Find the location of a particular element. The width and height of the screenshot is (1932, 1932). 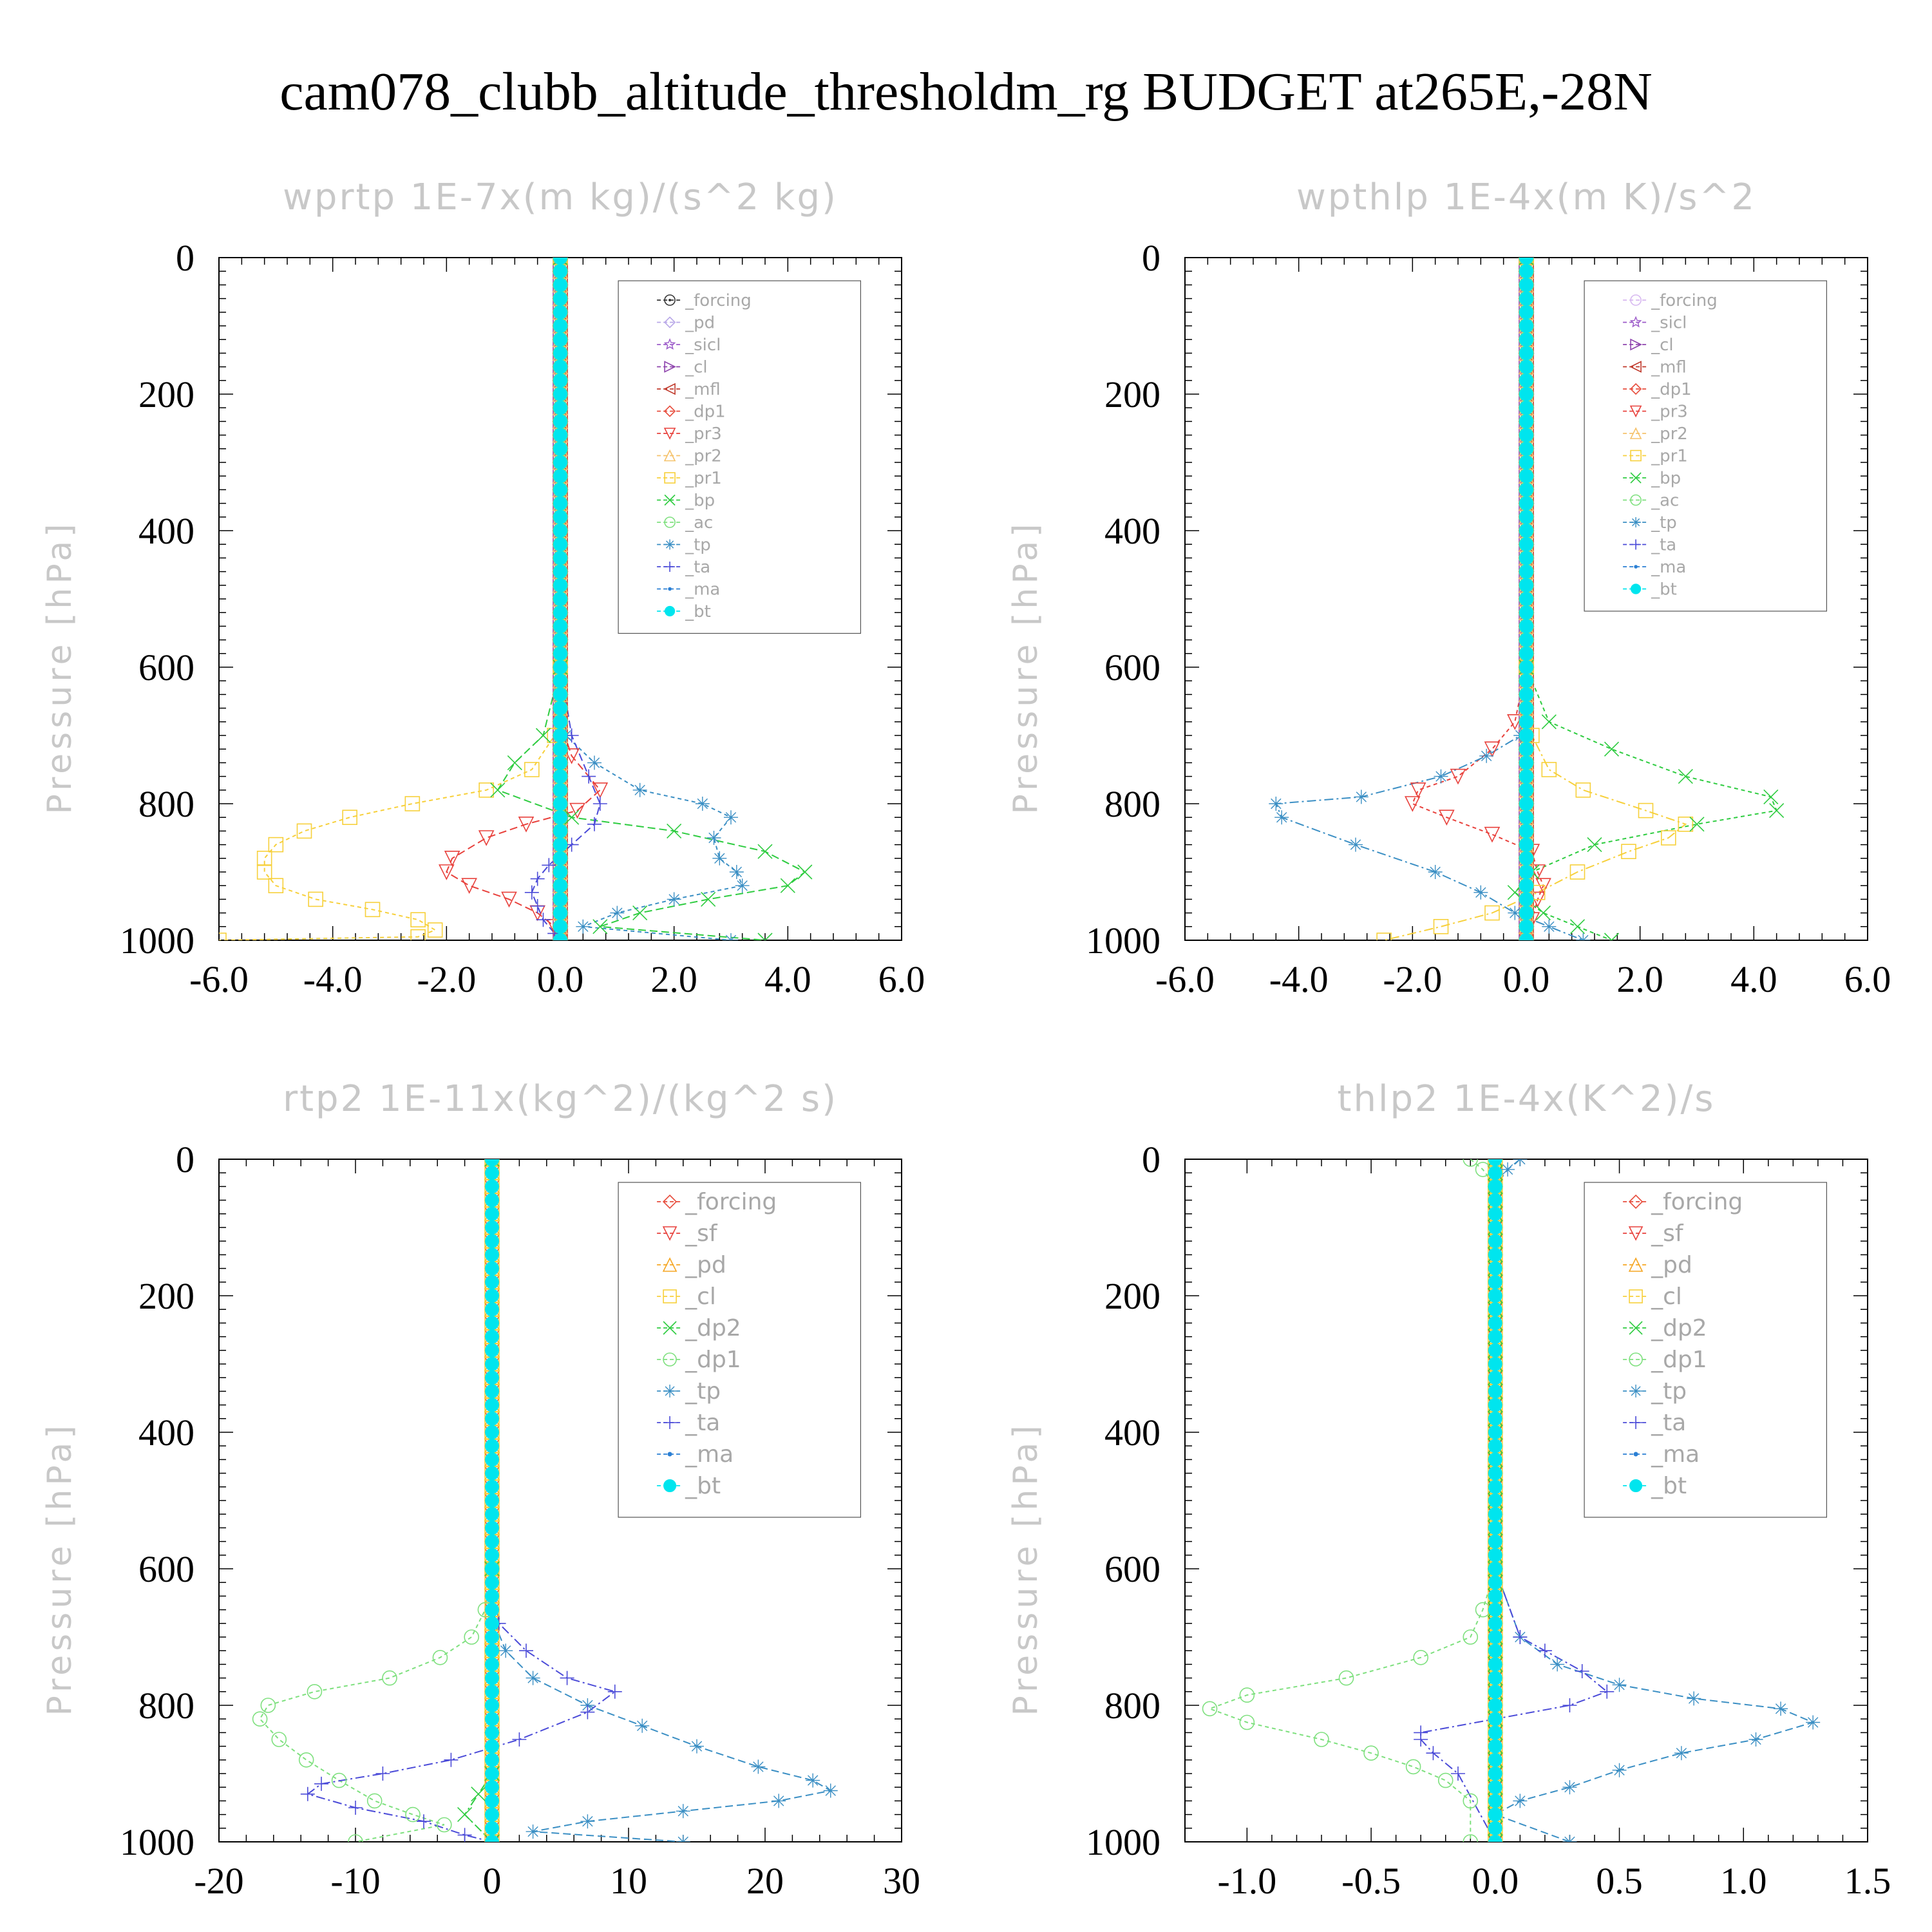

y-tick-label: 400 is located at coordinates (166, 531).